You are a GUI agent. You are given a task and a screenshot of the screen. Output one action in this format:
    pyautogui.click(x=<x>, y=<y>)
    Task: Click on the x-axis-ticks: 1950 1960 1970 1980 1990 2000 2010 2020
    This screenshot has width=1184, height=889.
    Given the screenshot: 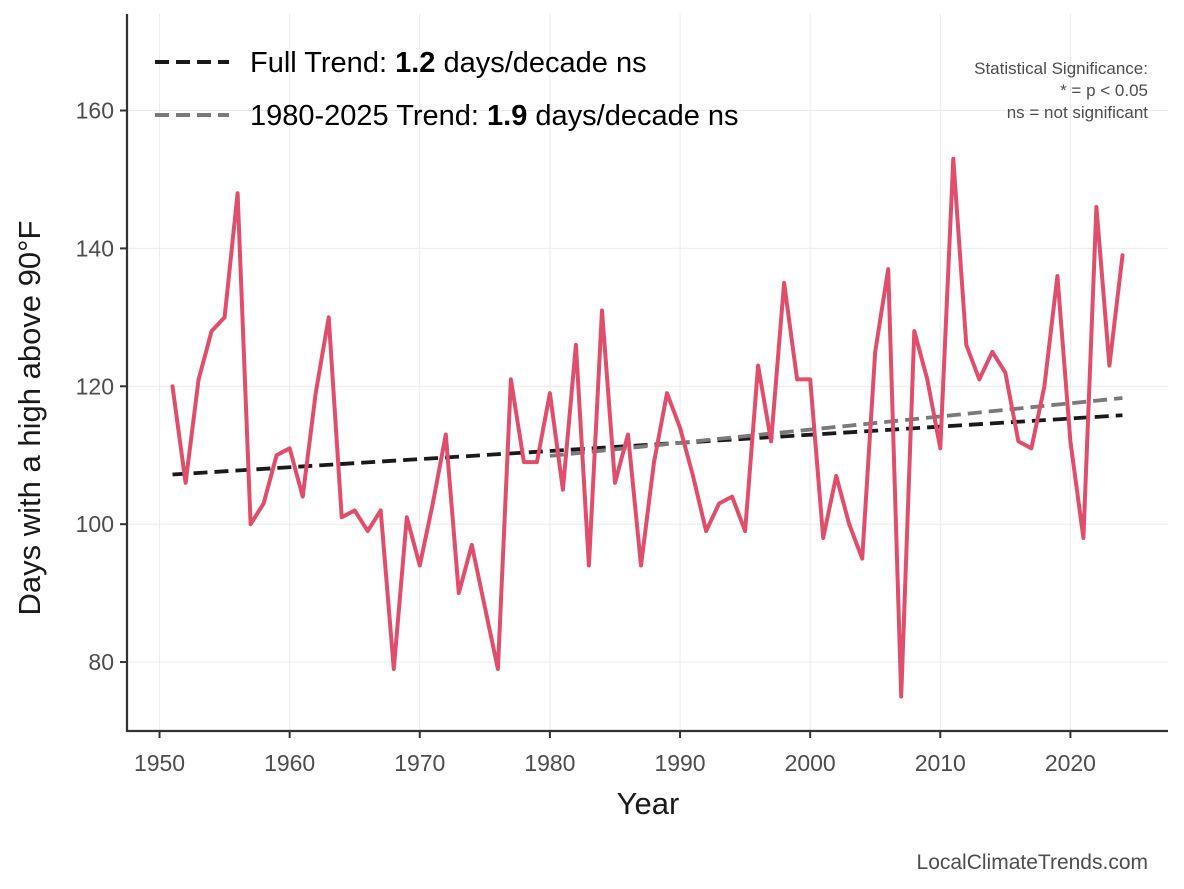 What is the action you would take?
    pyautogui.click(x=615, y=753)
    